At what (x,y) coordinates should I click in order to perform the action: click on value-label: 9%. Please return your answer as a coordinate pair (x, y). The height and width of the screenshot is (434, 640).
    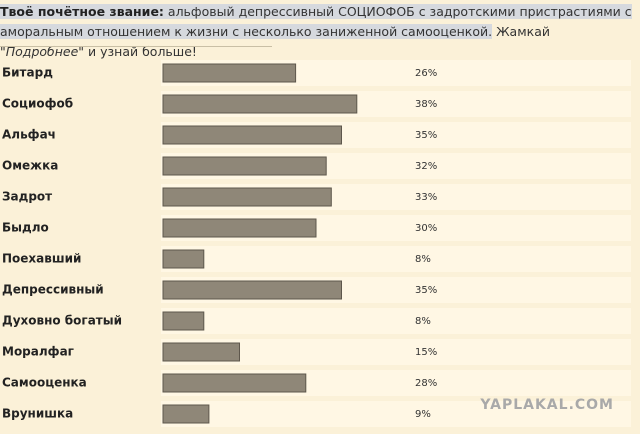
    Looking at the image, I should click on (423, 414).